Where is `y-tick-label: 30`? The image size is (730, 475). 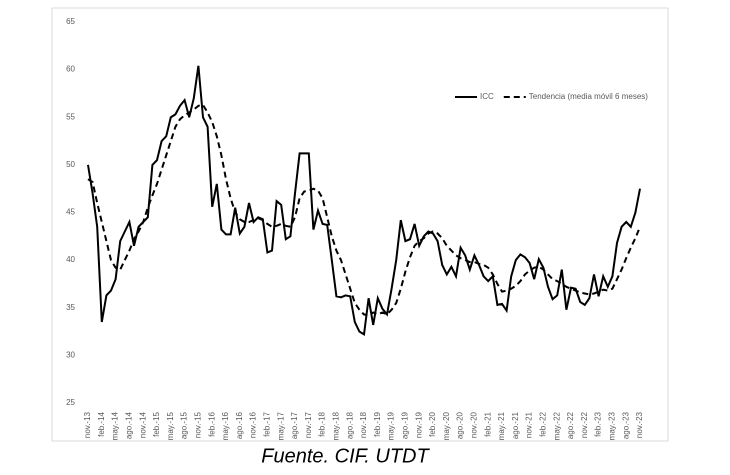
y-tick-label: 30 is located at coordinates (70, 354).